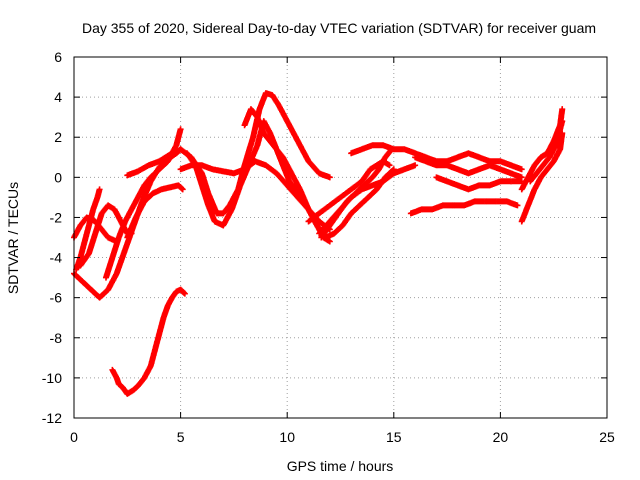 The image size is (640, 480). Describe the element at coordinates (340, 466) in the screenshot. I see `x-axis-label: GPS time / hours` at that location.